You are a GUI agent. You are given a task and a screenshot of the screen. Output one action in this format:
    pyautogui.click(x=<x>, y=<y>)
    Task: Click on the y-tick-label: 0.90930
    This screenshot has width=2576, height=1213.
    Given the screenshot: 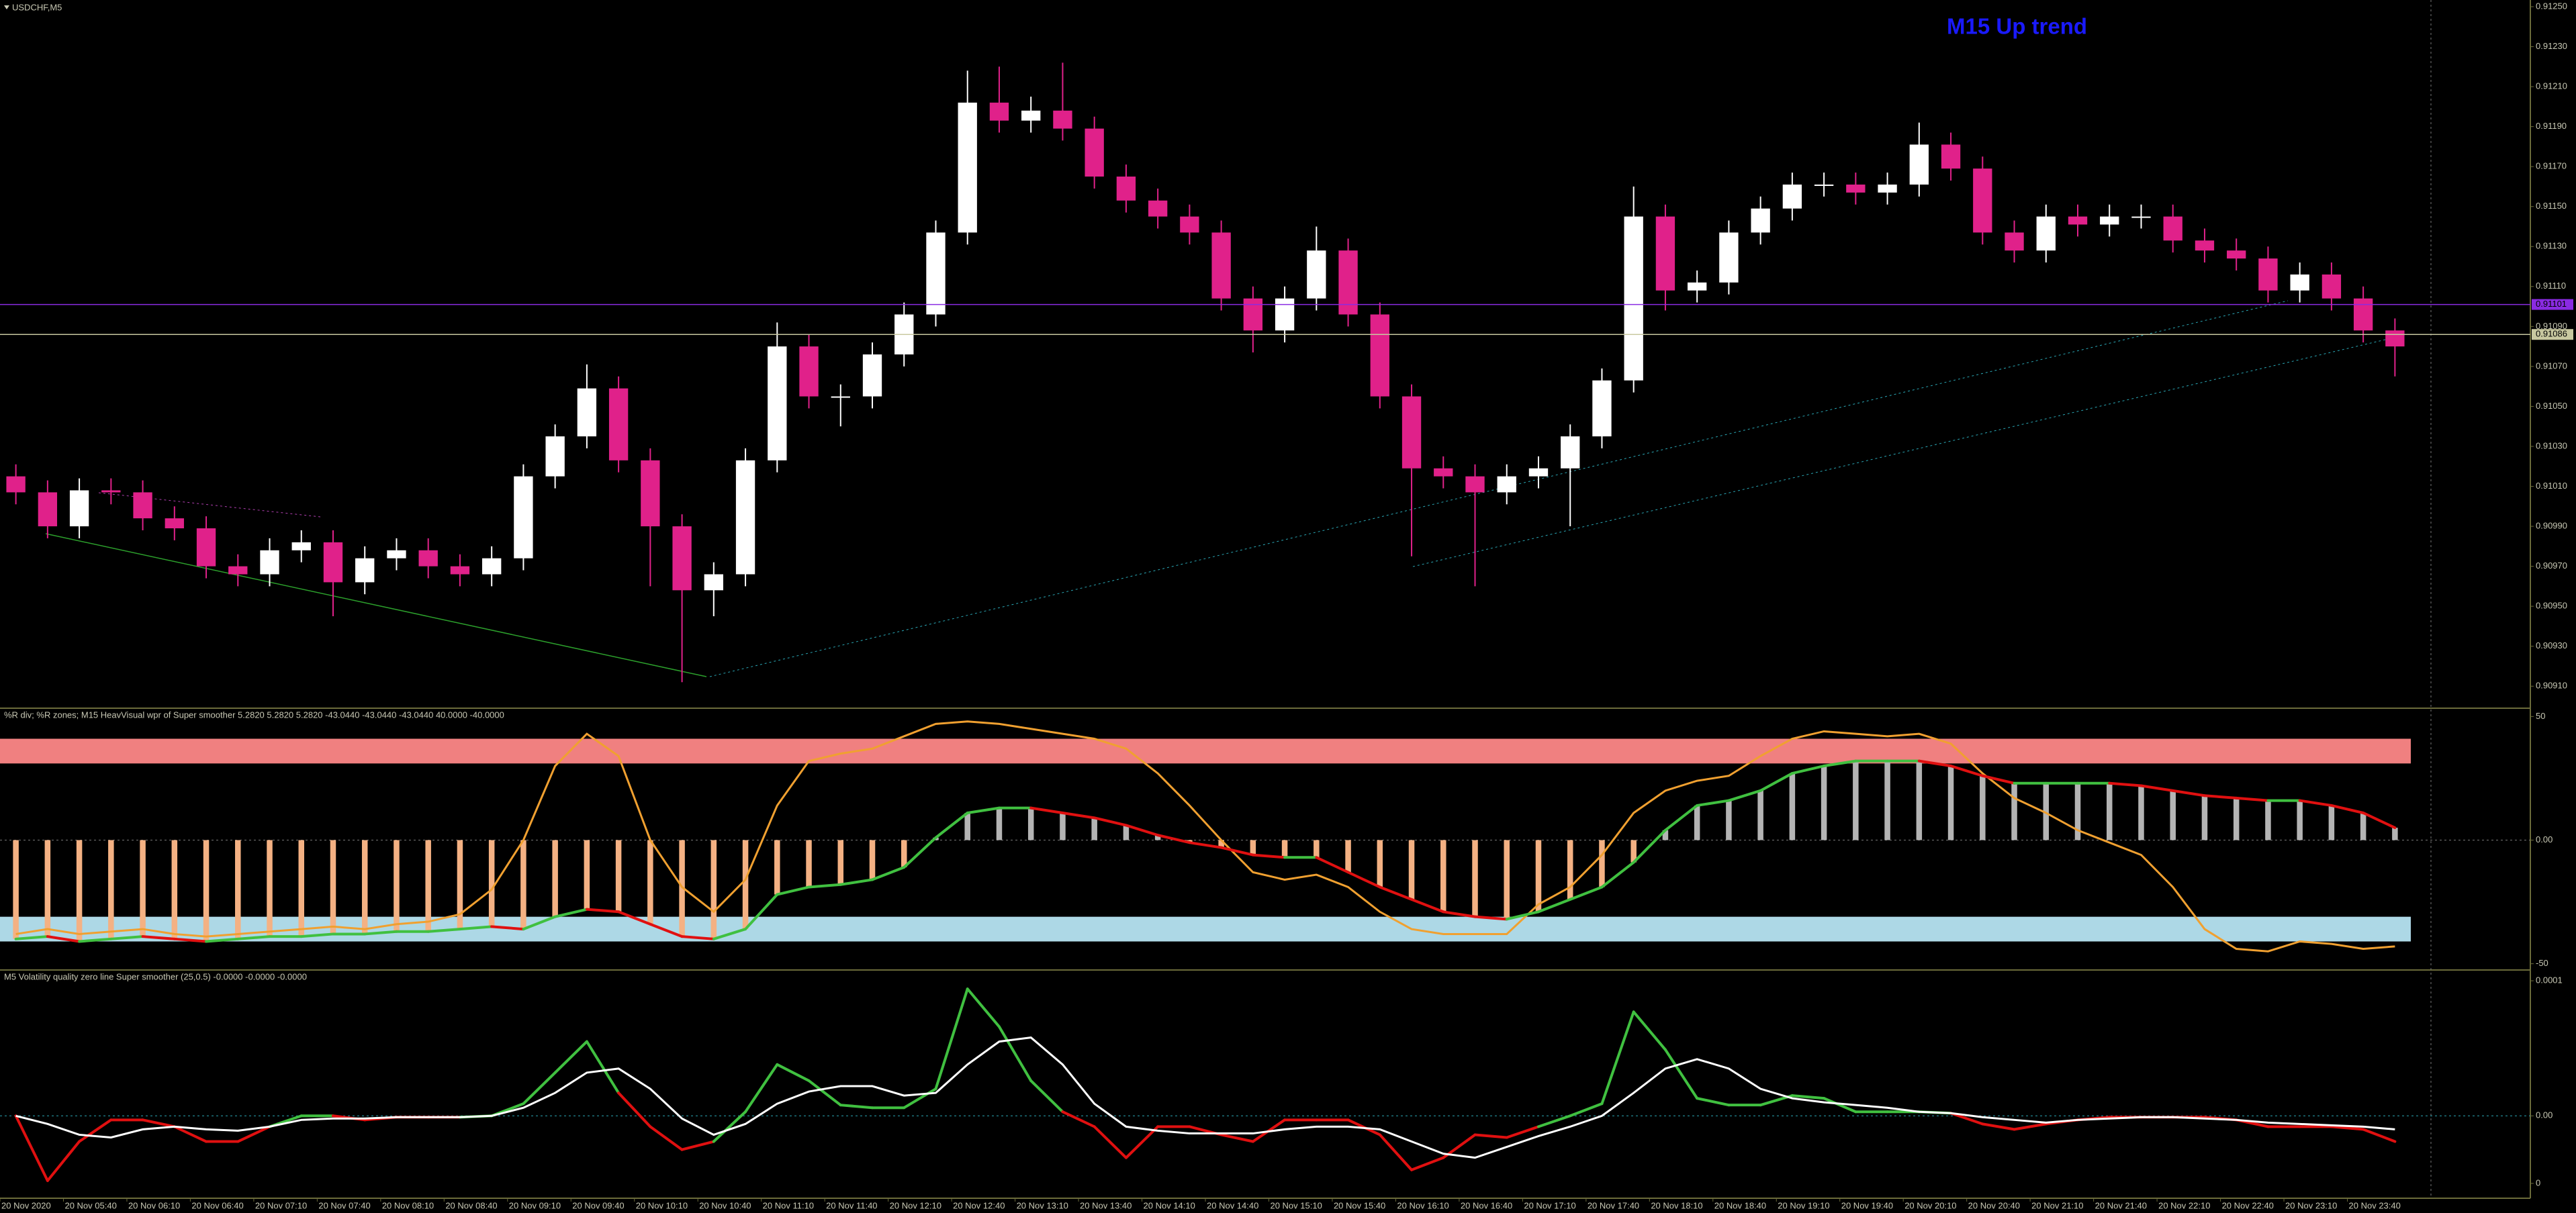 What is the action you would take?
    pyautogui.click(x=2551, y=645)
    